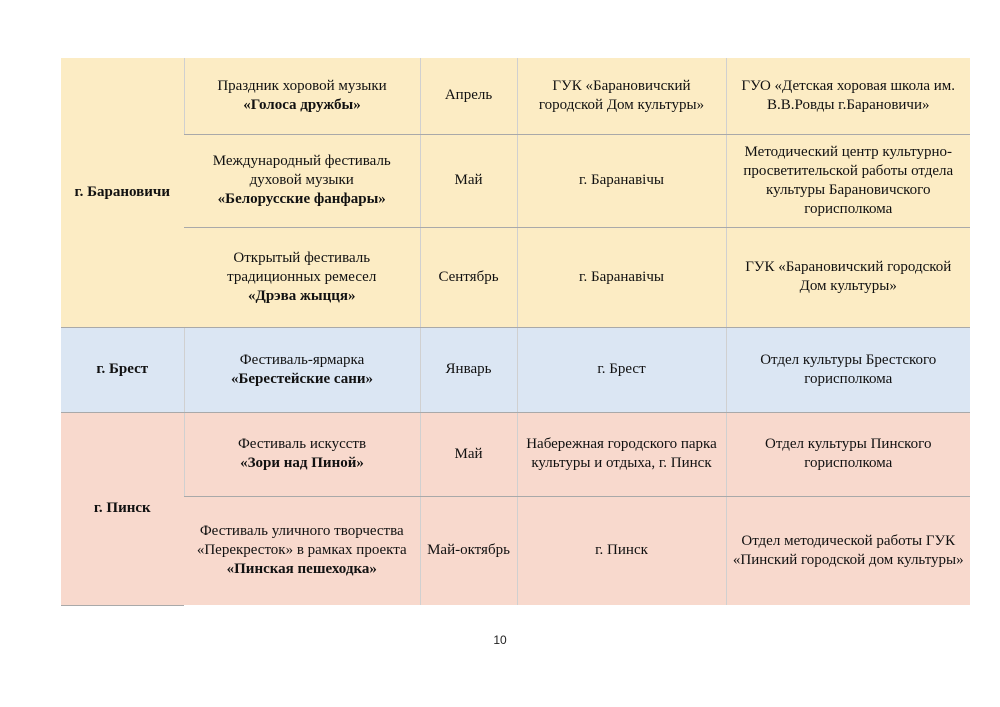 Image resolution: width=1000 pixels, height=707 pixels. I want to click on event-title: «Голоса дружбы», so click(302, 104).